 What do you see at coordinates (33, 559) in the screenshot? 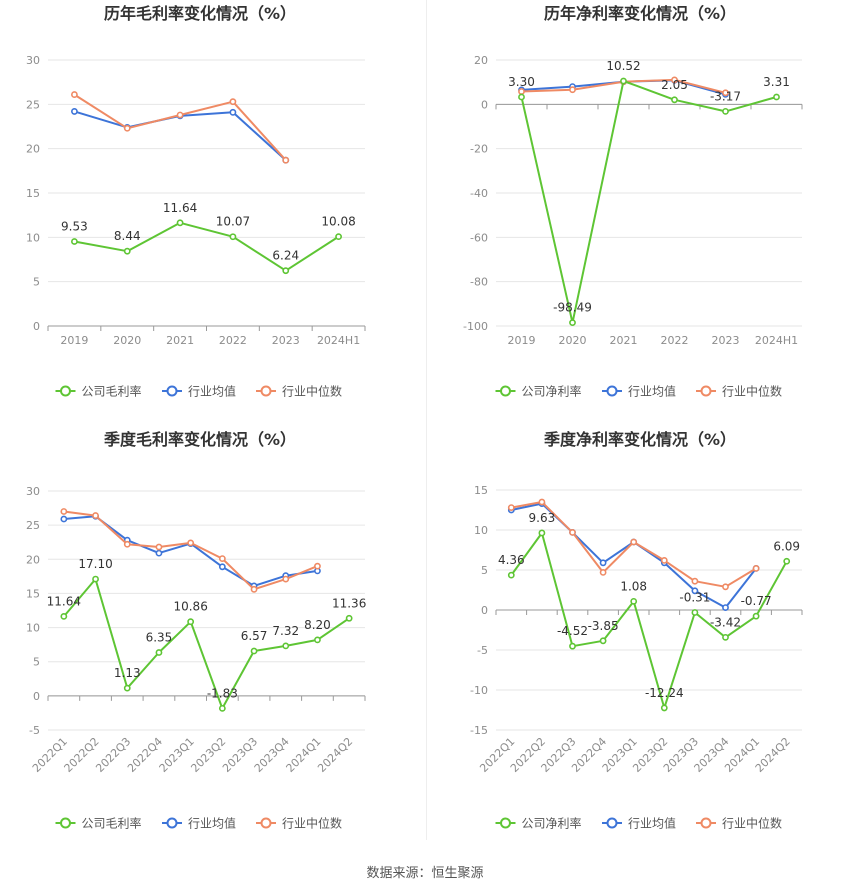
I see `y-tick-label: 20` at bounding box center [33, 559].